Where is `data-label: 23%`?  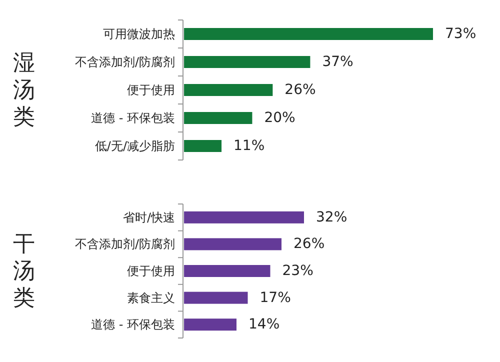 data-label: 23% is located at coordinates (298, 271).